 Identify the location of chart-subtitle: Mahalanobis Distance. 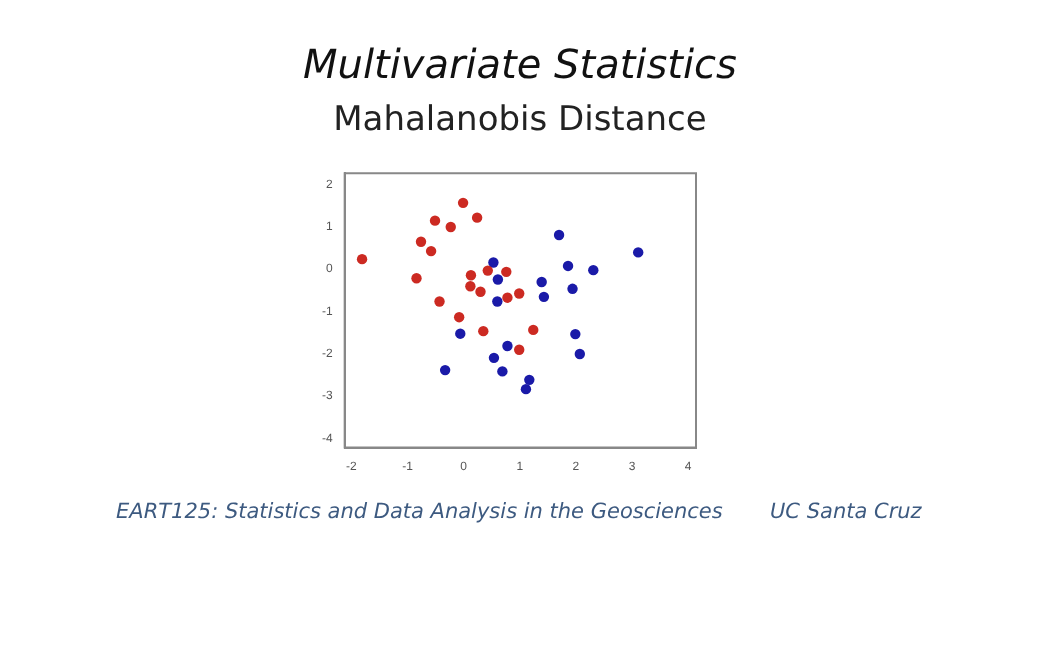
(520, 120).